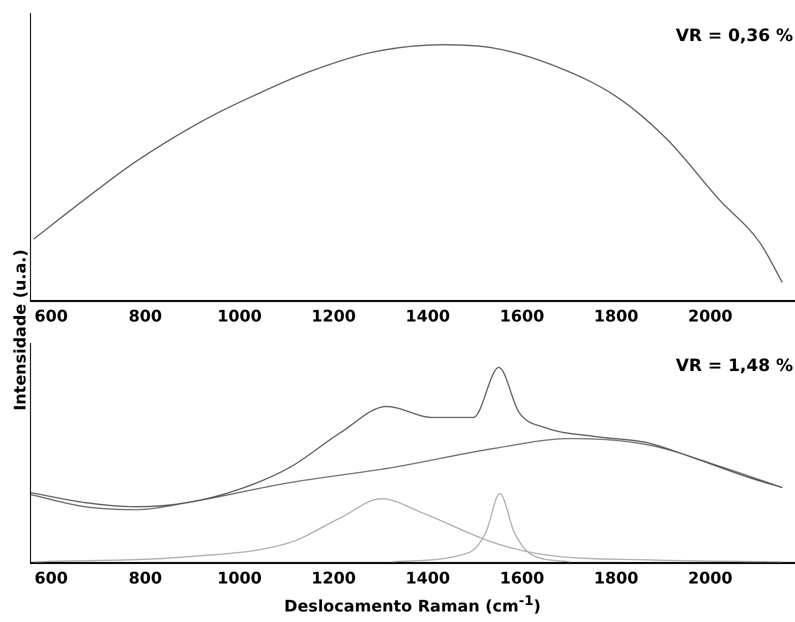 The image size is (795, 622). Describe the element at coordinates (412, 605) in the screenshot. I see `x-axis-title: Deslocamento Raman (cm$^{-1}$)` at that location.